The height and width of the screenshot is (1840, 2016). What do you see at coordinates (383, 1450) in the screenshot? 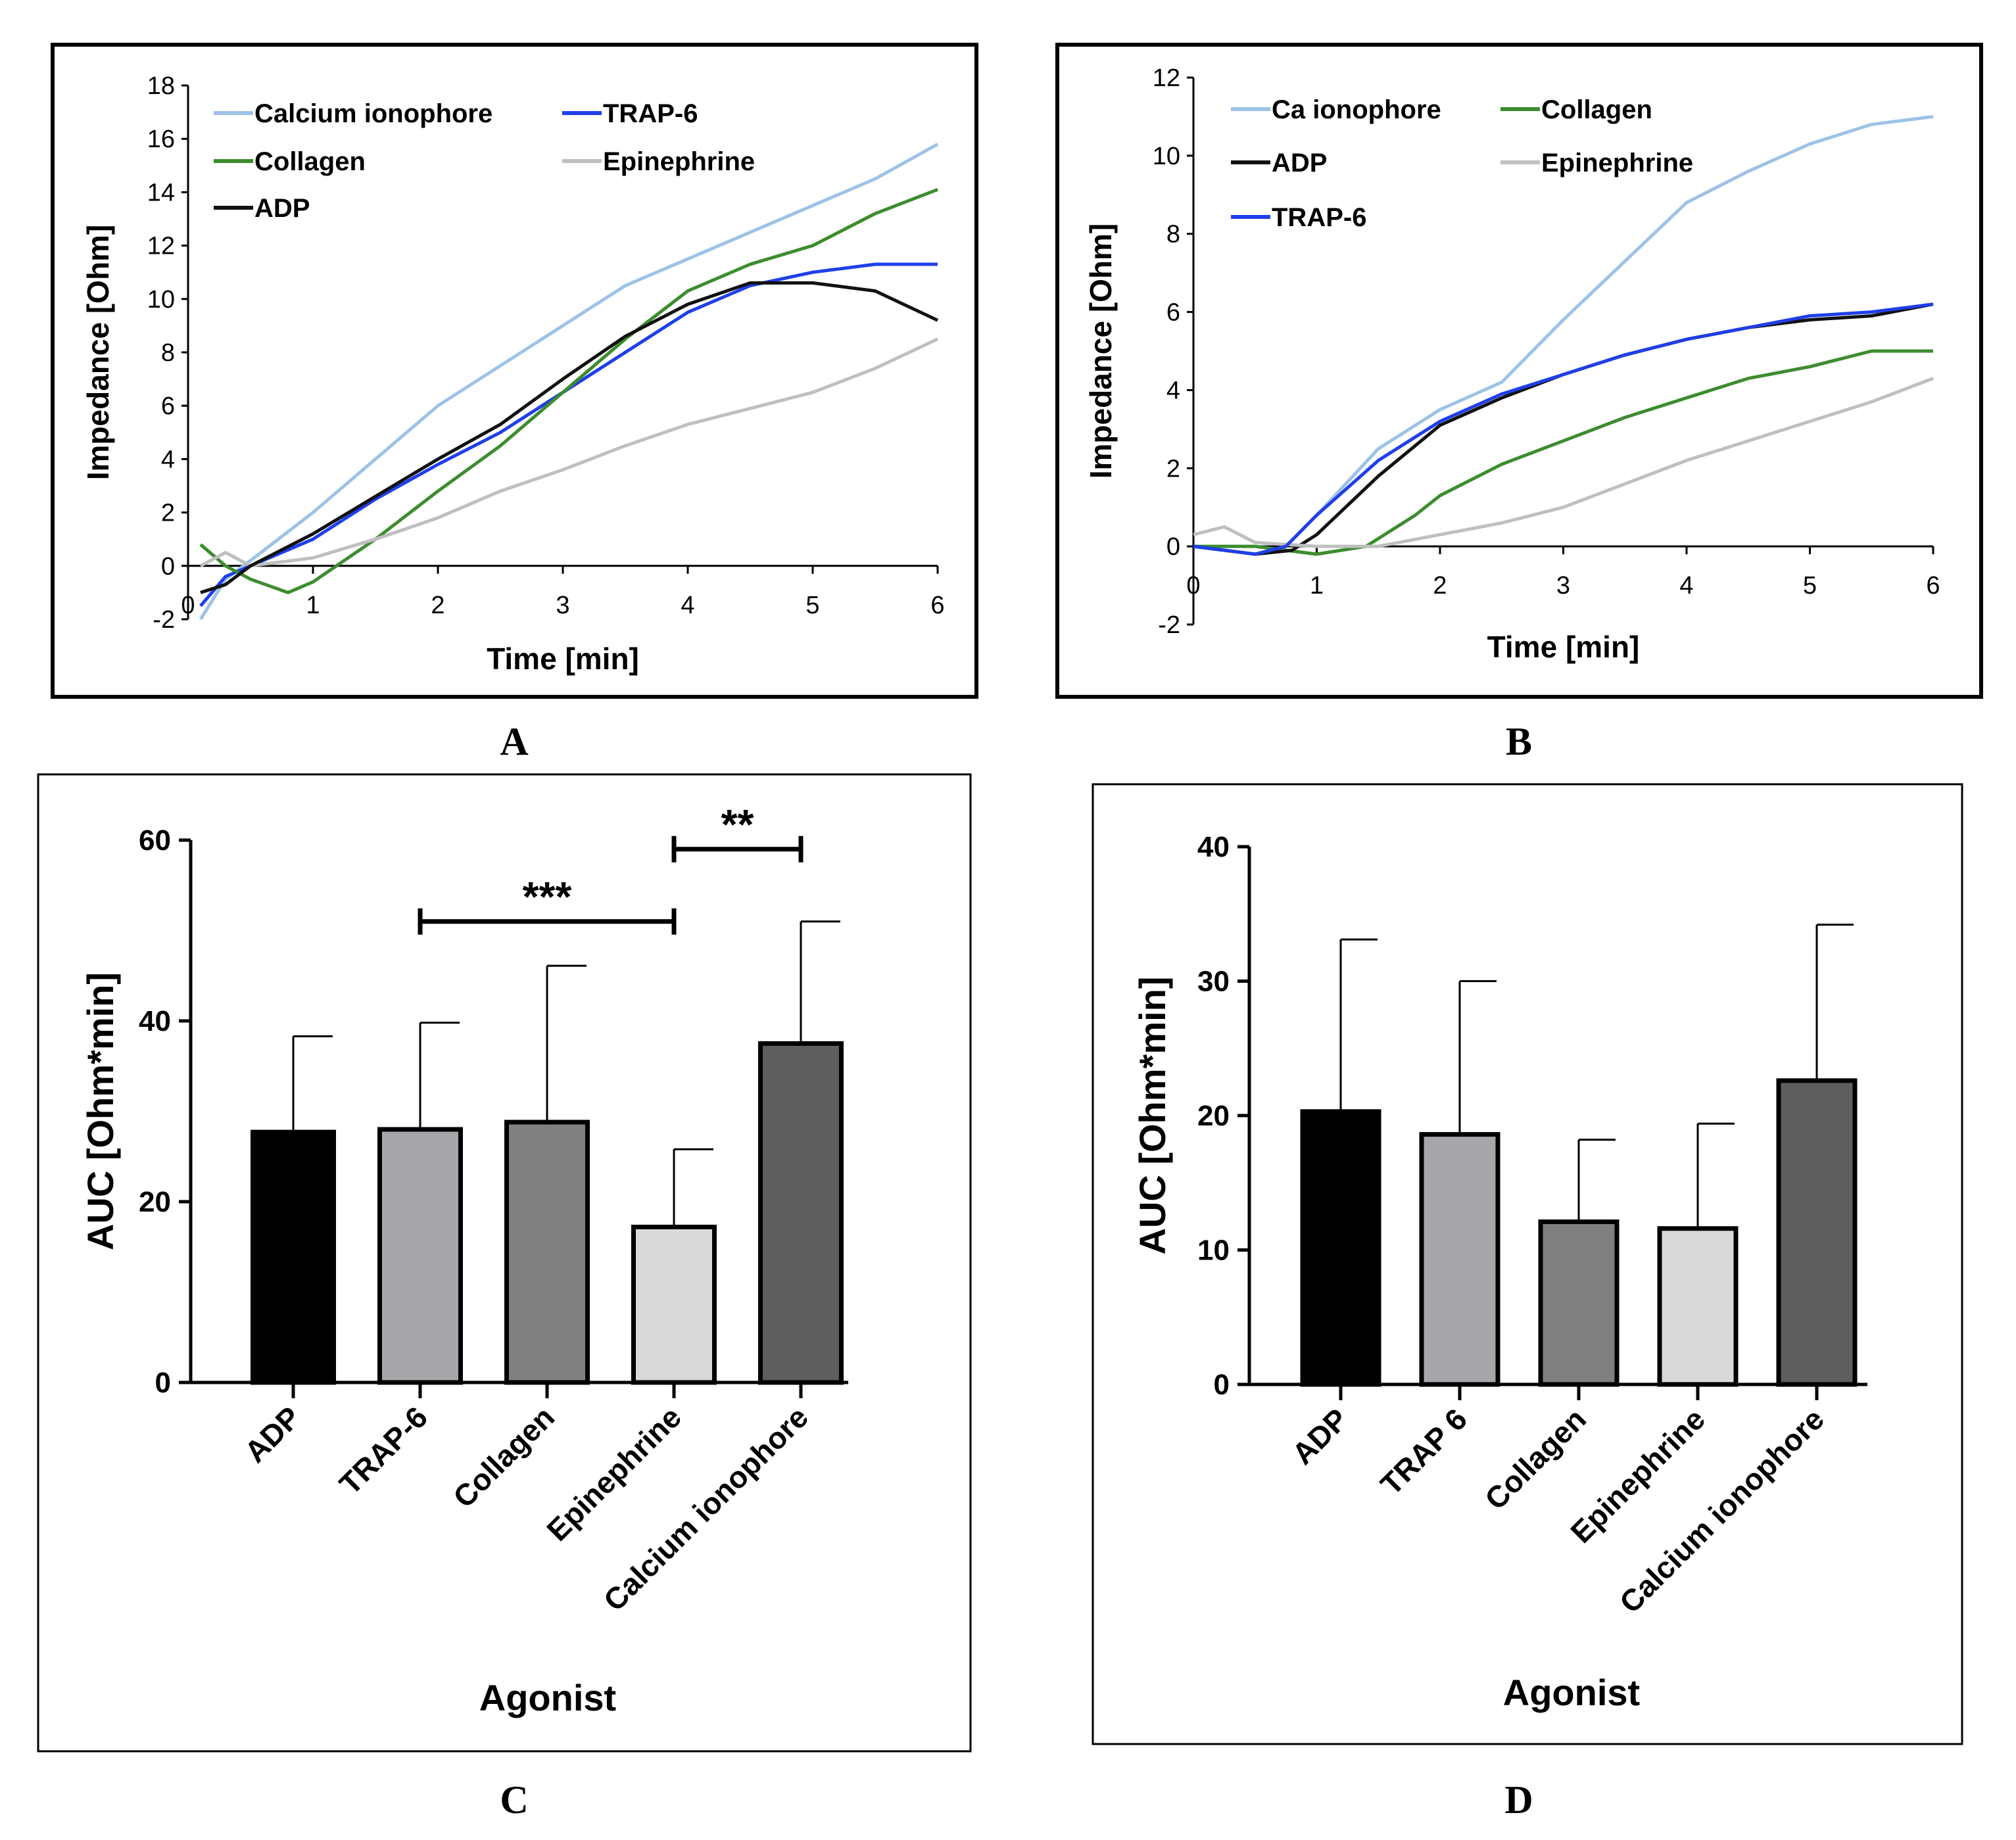
I see `x-tick-label-trap-6: TRAP-6` at bounding box center [383, 1450].